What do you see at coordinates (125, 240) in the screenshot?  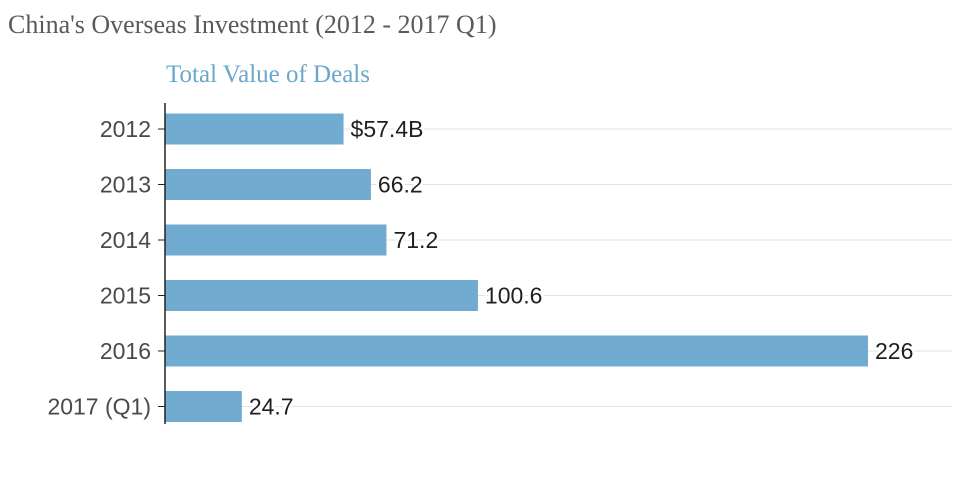 I see `y-tick-label: 2014` at bounding box center [125, 240].